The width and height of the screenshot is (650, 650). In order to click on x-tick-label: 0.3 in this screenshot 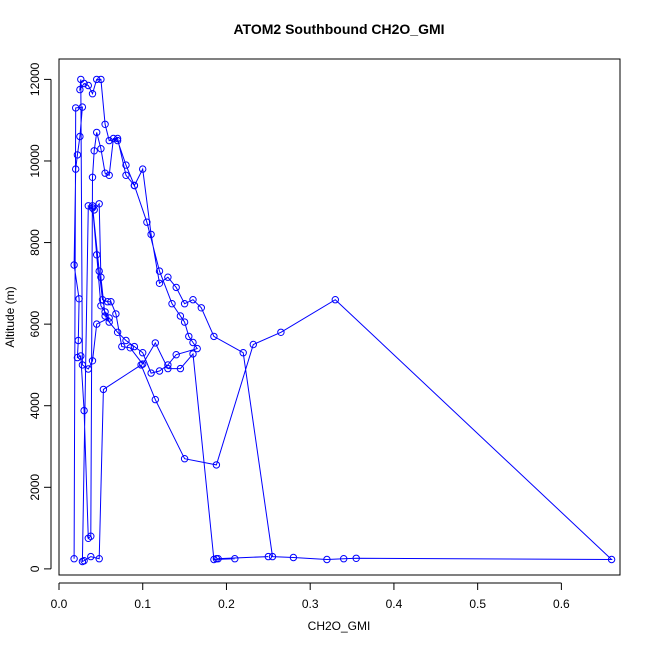, I will do `click(310, 604)`.